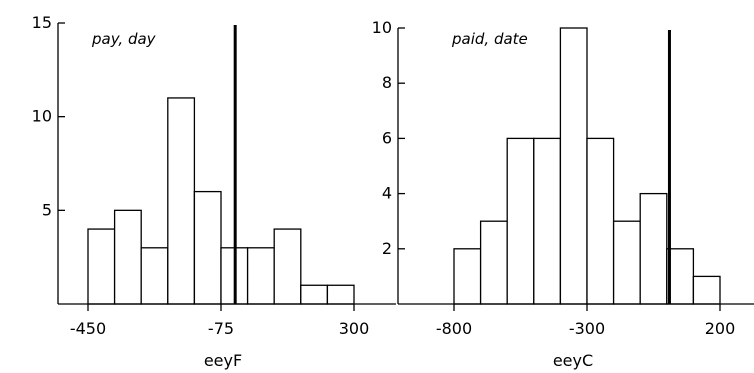 The image size is (754, 373). Describe the element at coordinates (387, 137) in the screenshot. I see `y-tick-label: 6` at that location.